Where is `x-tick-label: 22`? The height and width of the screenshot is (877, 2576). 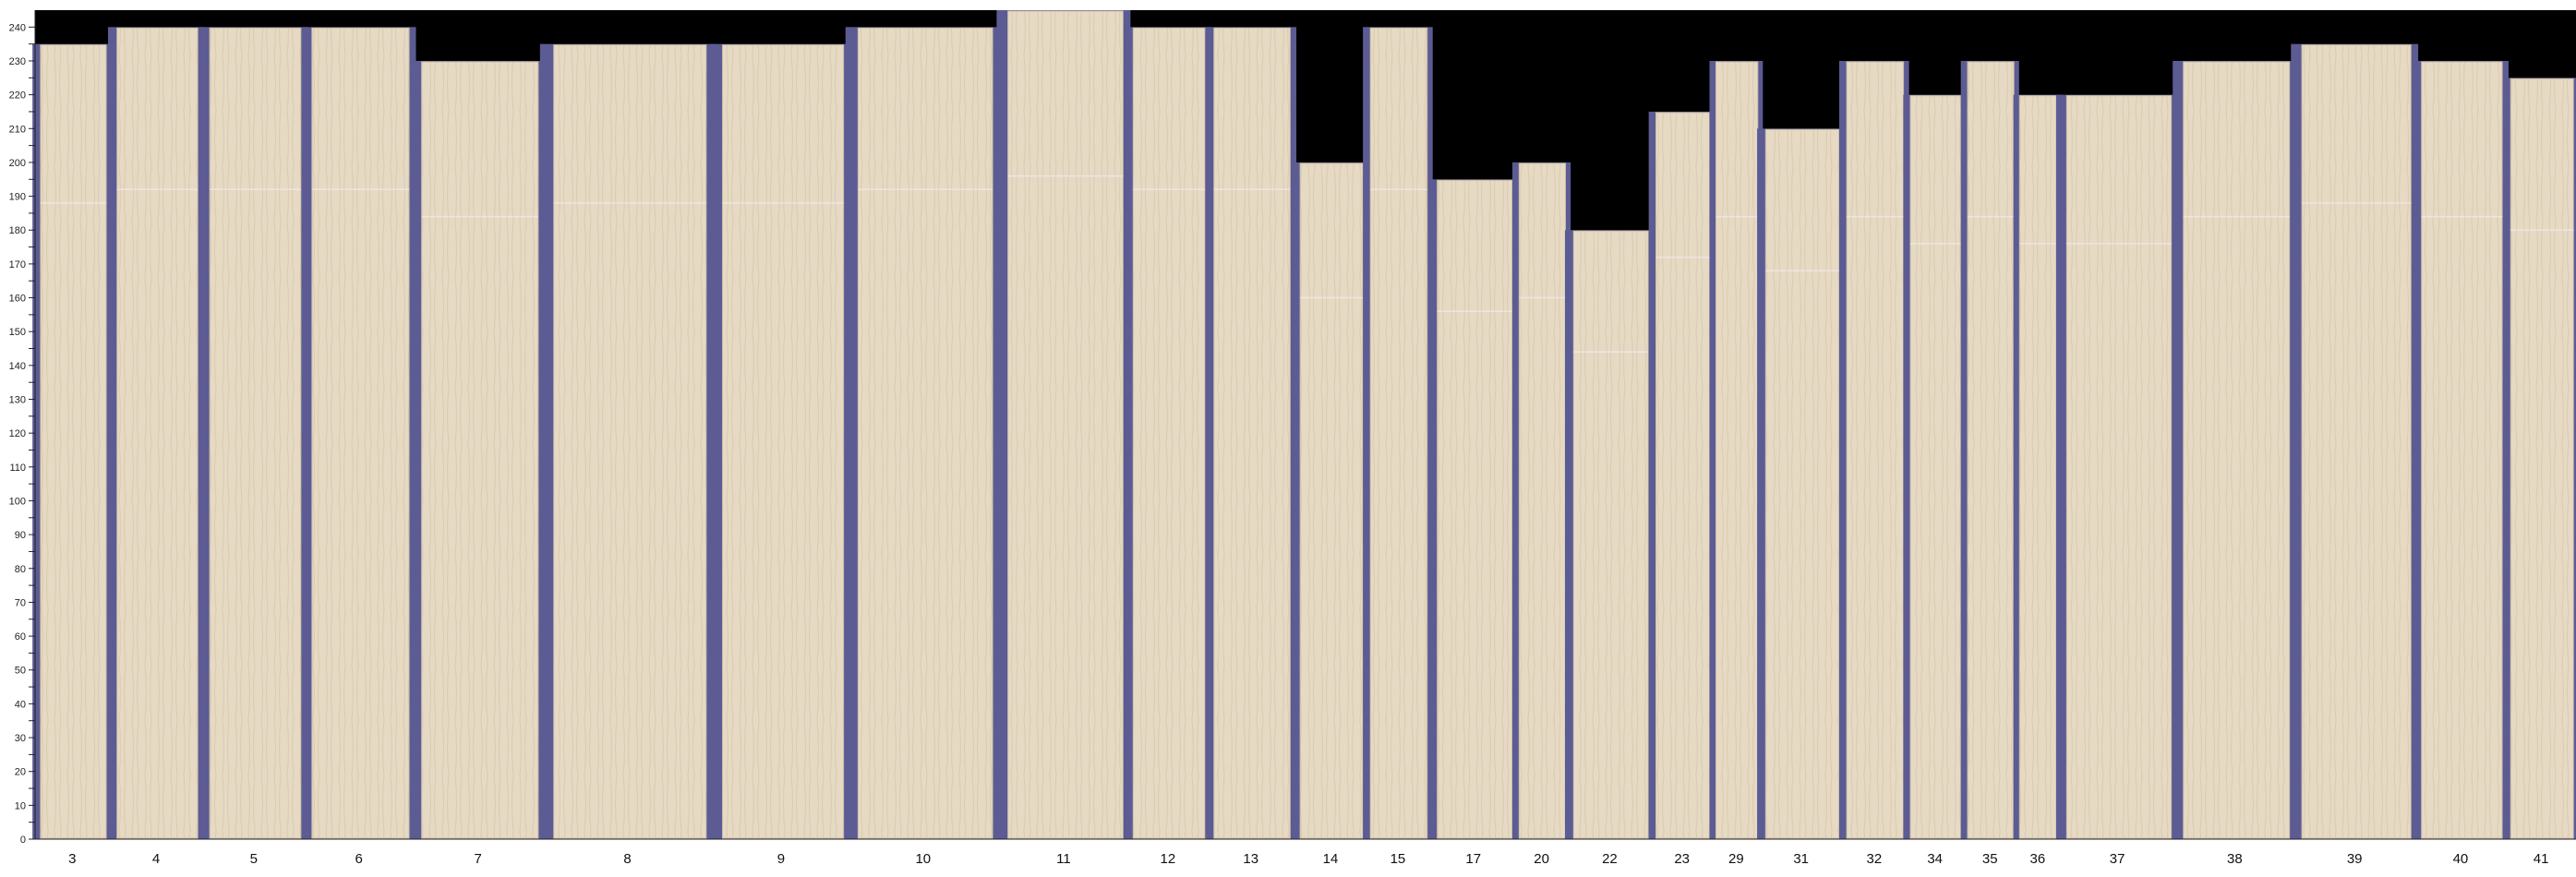
x-tick-label: 22 is located at coordinates (1610, 859).